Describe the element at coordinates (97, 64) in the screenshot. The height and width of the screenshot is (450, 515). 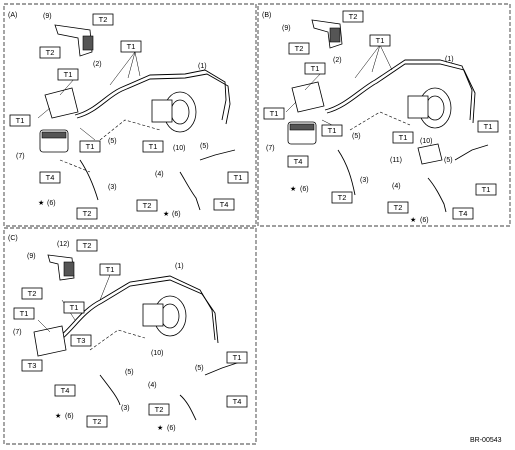
I see `callout-2: (2)` at that location.